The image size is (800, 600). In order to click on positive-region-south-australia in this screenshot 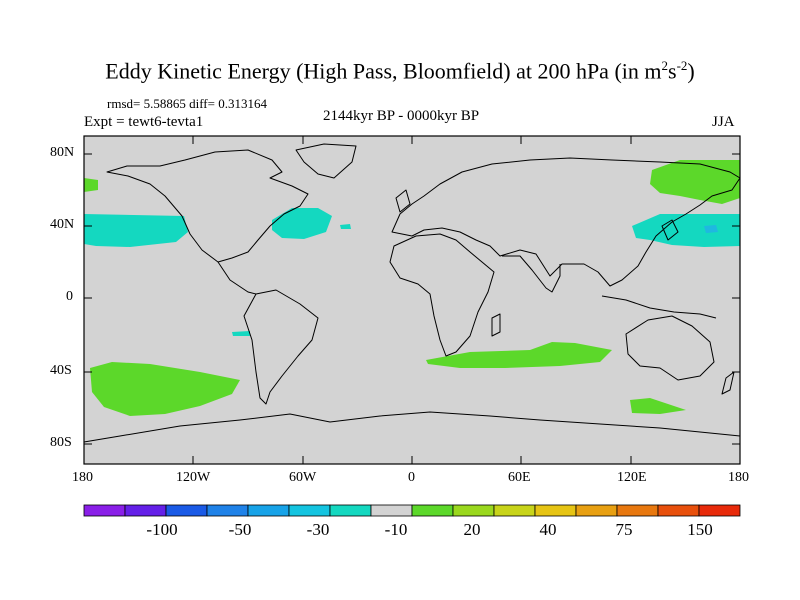, I will do `click(658, 406)`.